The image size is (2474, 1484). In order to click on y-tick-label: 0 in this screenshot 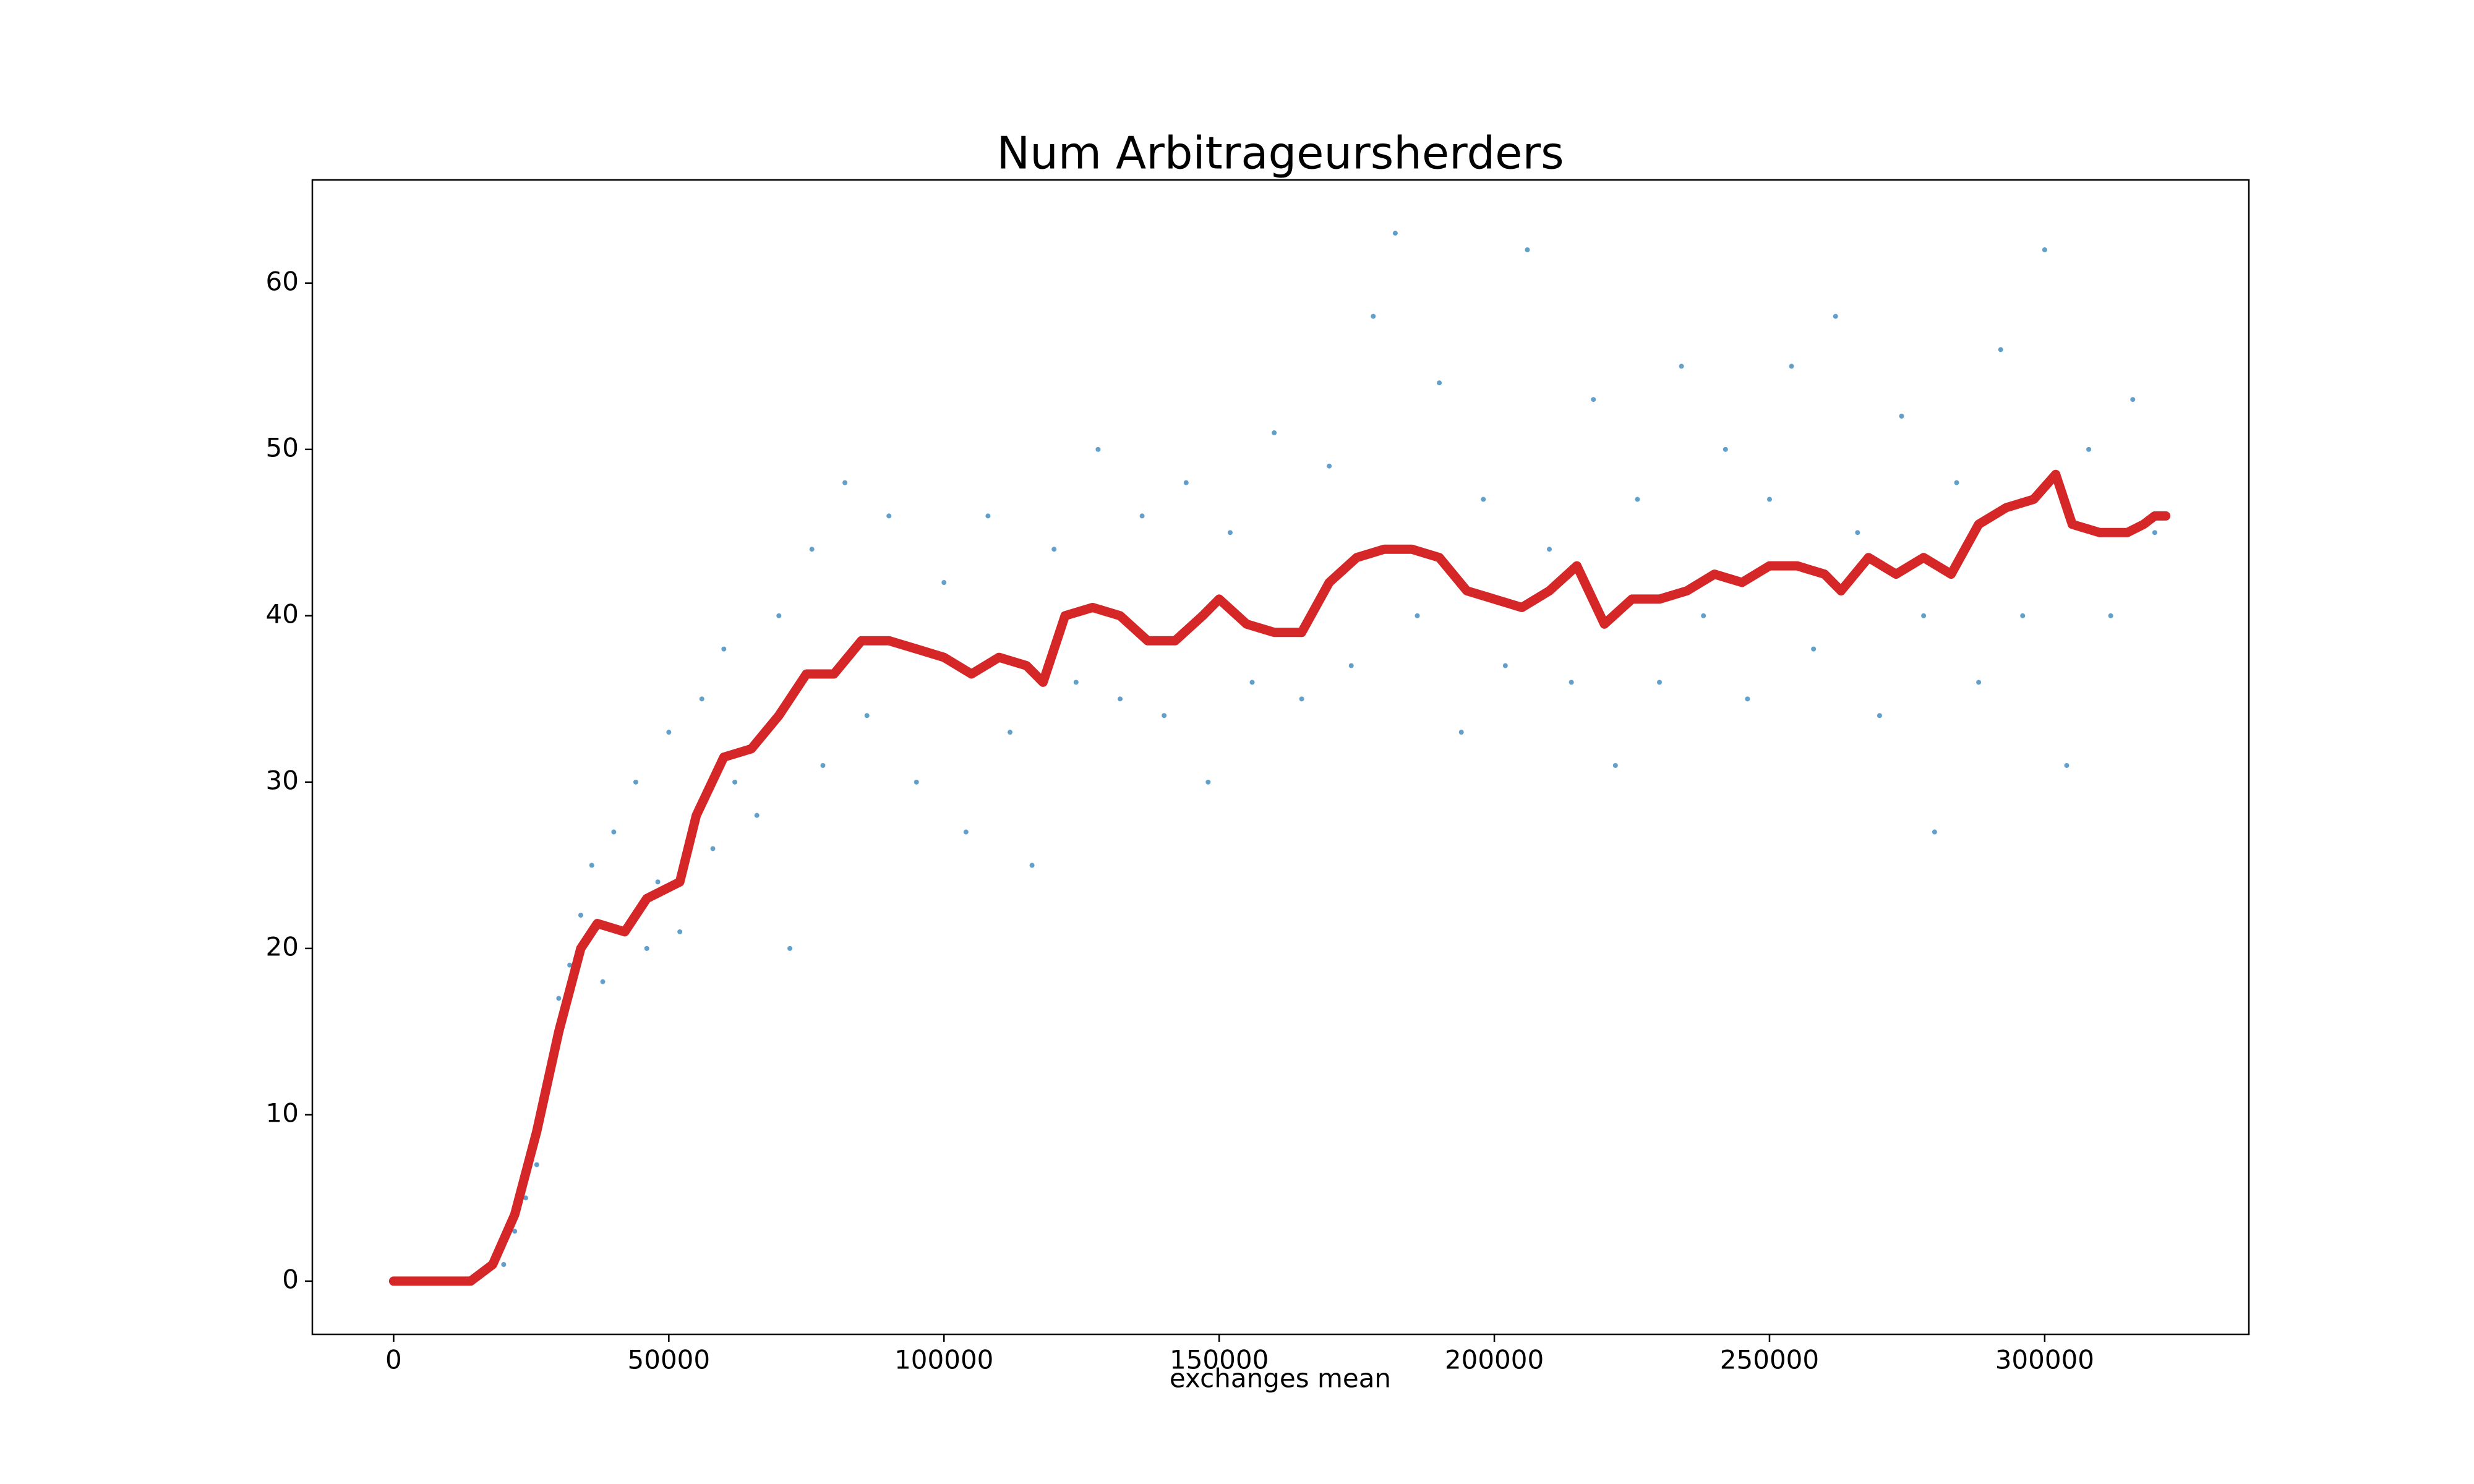, I will do `click(290, 1279)`.